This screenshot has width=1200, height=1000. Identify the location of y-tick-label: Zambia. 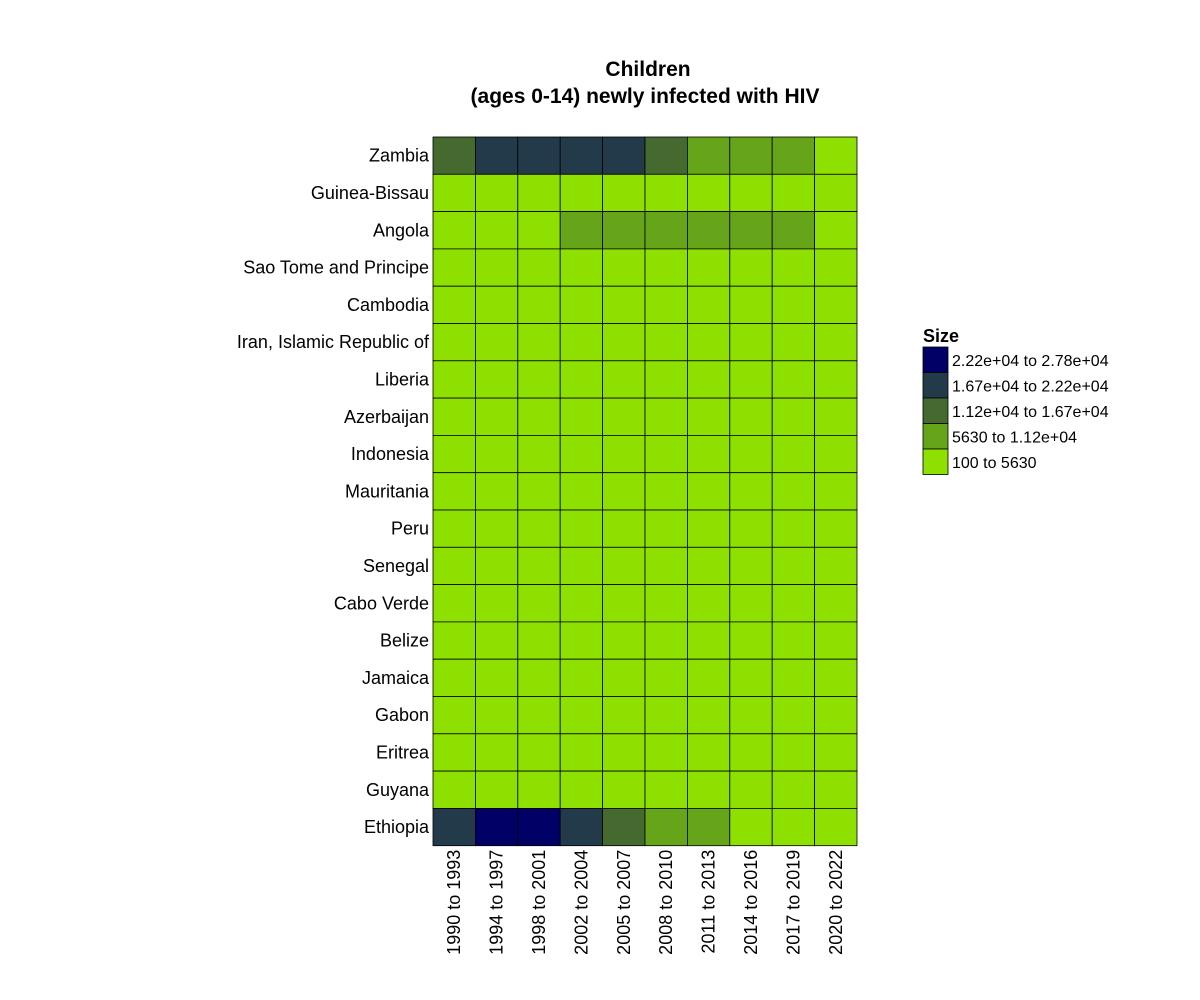
(399, 156).